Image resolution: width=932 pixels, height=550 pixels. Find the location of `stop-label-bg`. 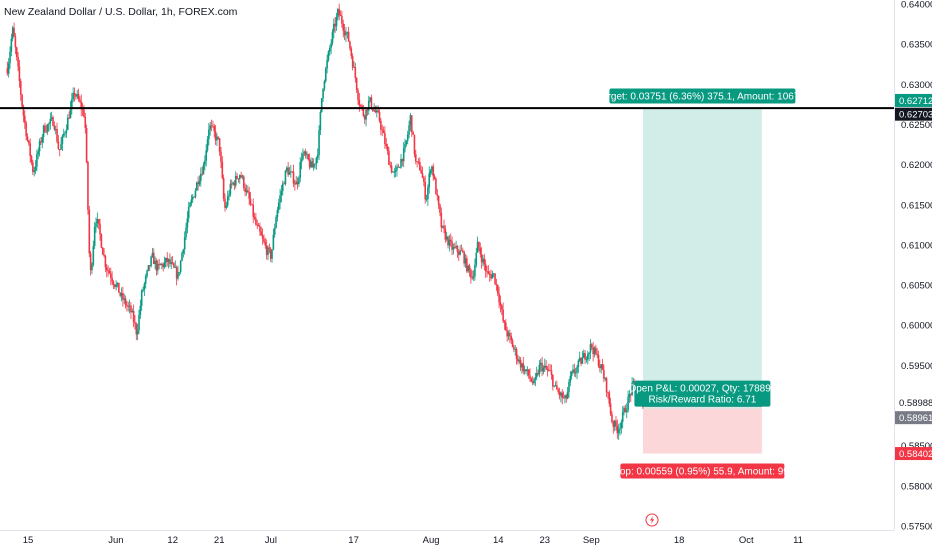

stop-label-bg is located at coordinates (702, 471).